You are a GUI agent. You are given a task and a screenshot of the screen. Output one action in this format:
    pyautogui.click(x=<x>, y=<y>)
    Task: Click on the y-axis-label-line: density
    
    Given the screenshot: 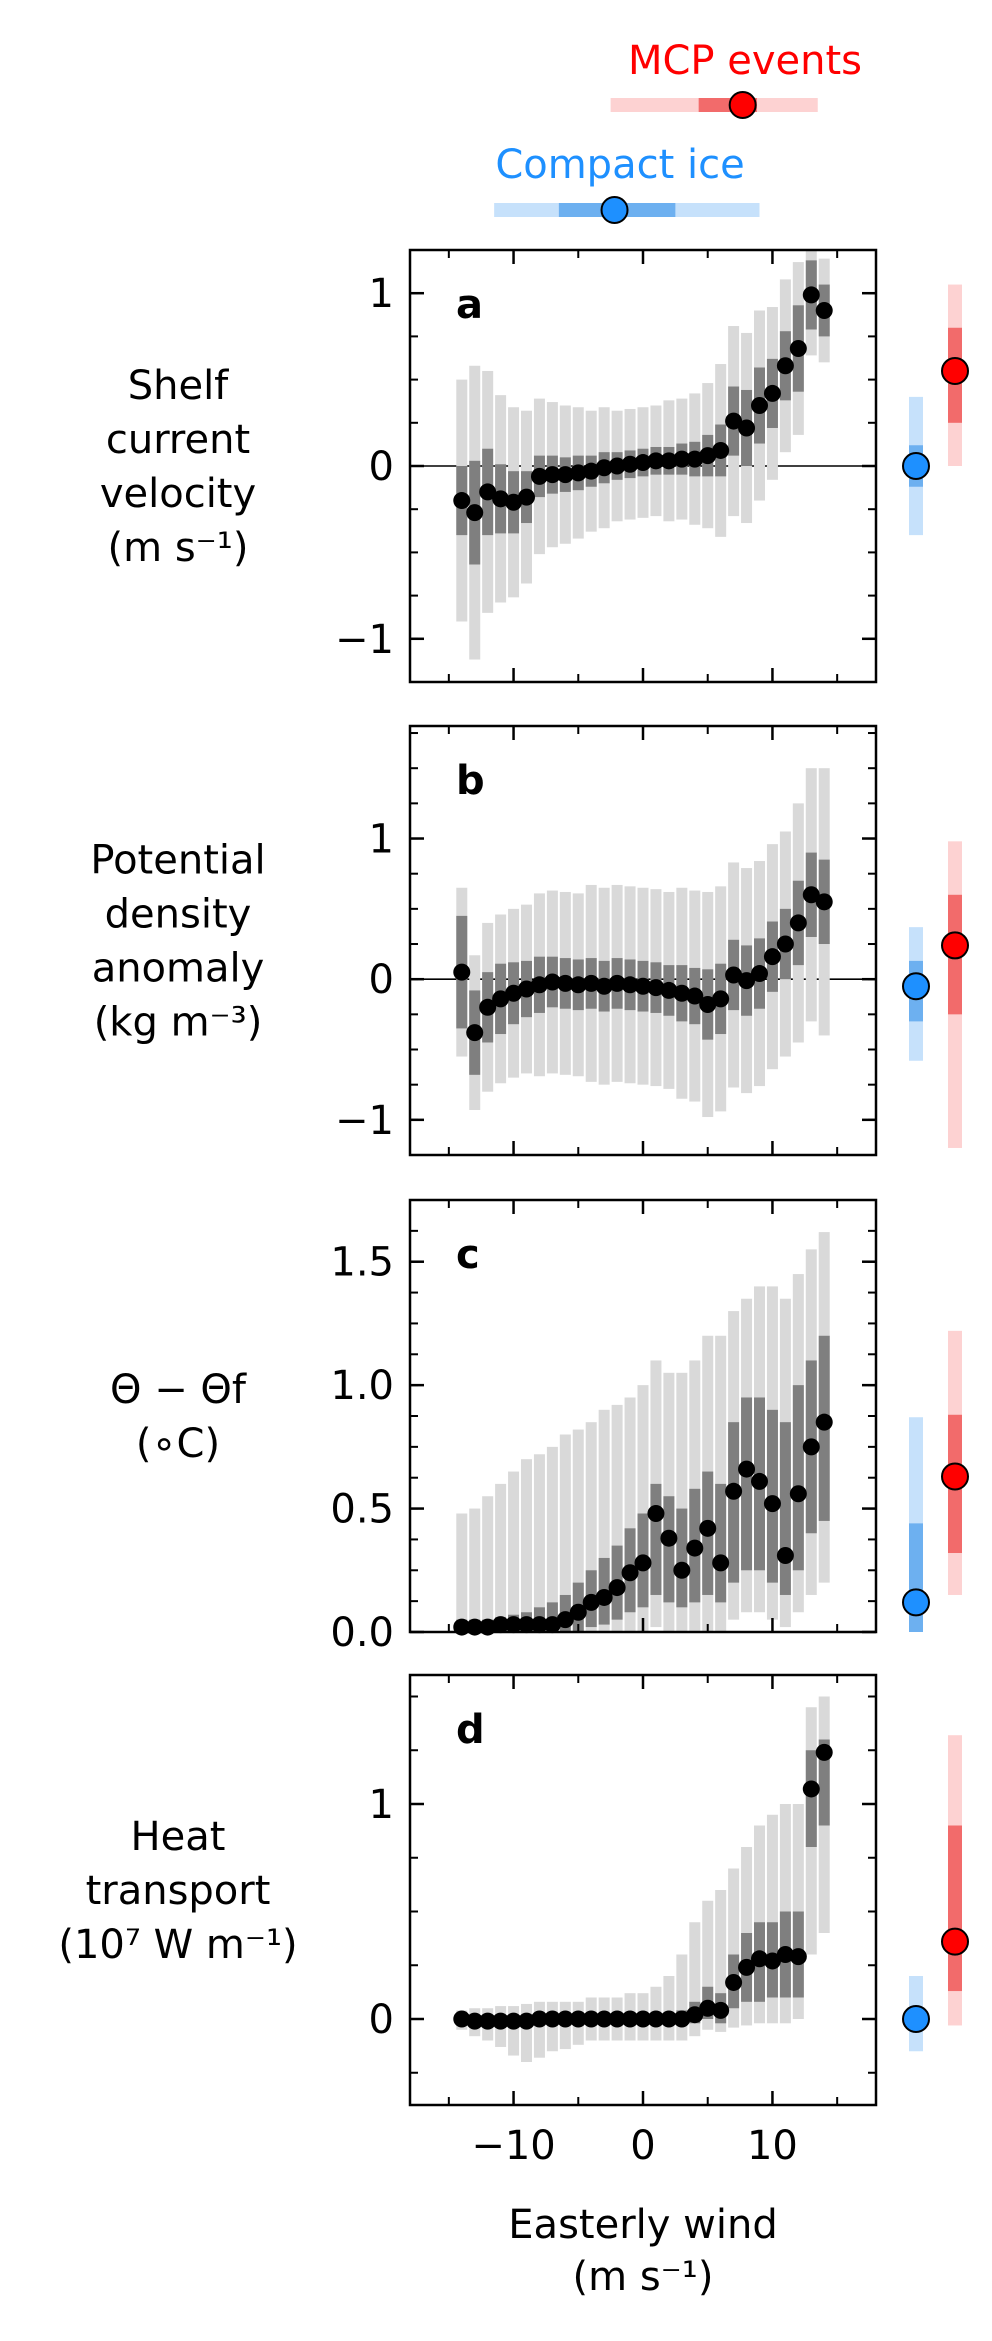 What is the action you would take?
    pyautogui.click(x=178, y=915)
    